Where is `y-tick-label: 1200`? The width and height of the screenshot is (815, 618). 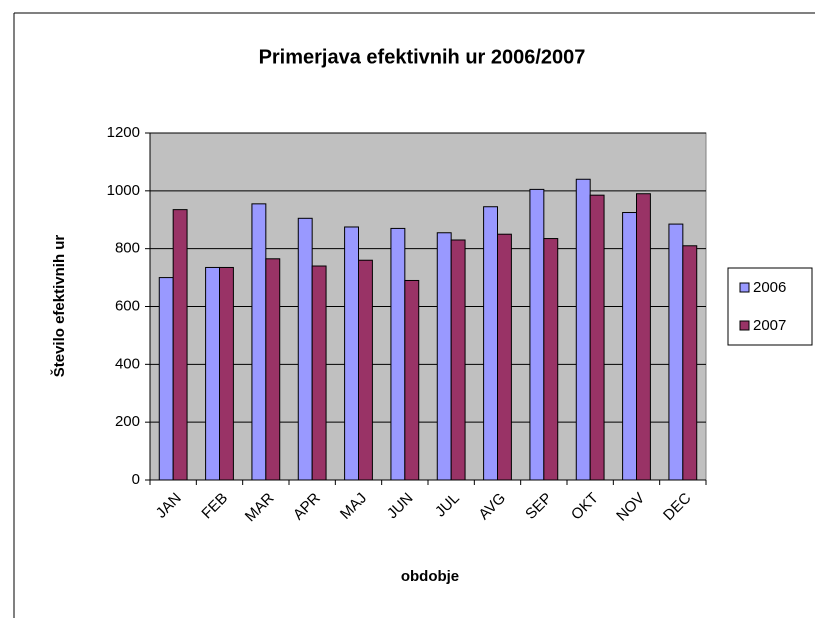 y-tick-label: 1200 is located at coordinates (123, 132).